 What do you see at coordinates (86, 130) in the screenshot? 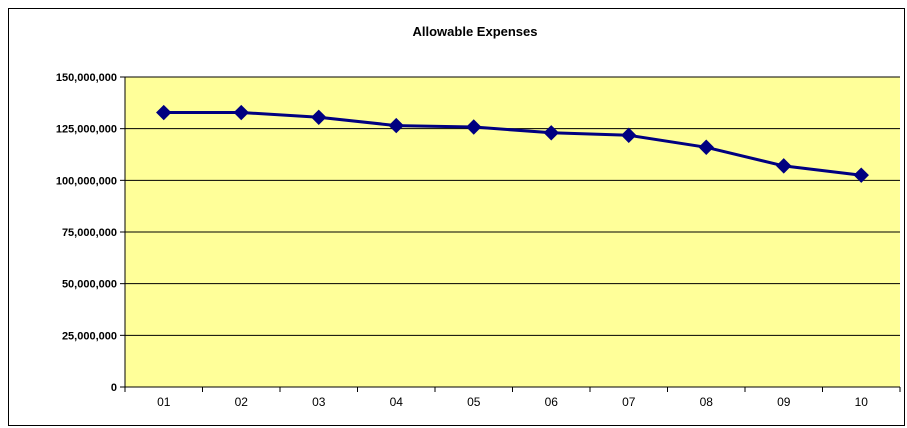
I see `y-tick-label: 125,000,000` at bounding box center [86, 130].